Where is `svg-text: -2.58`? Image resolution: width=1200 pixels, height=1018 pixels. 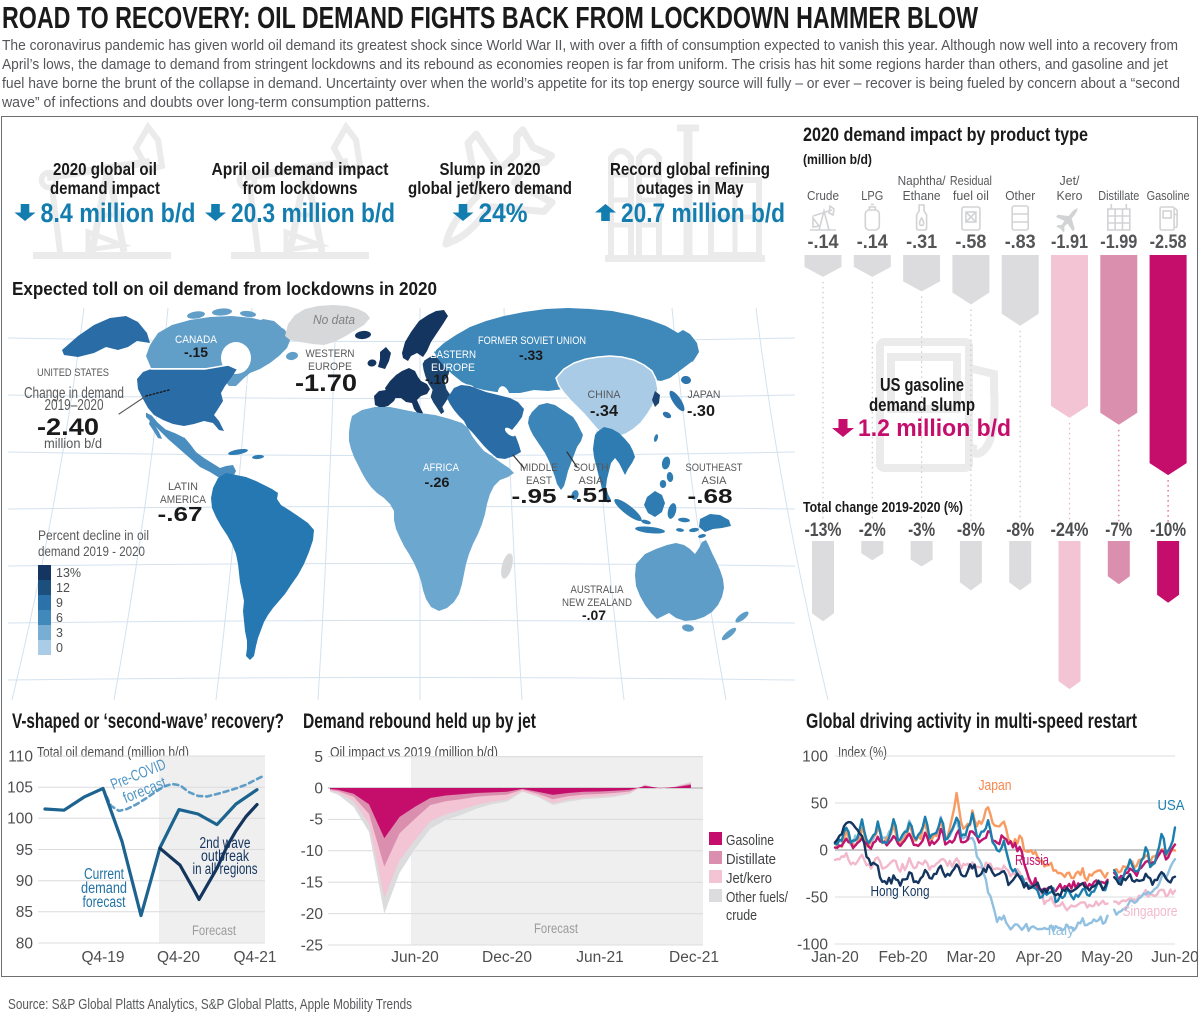
svg-text: -2.58 is located at coordinates (1168, 242).